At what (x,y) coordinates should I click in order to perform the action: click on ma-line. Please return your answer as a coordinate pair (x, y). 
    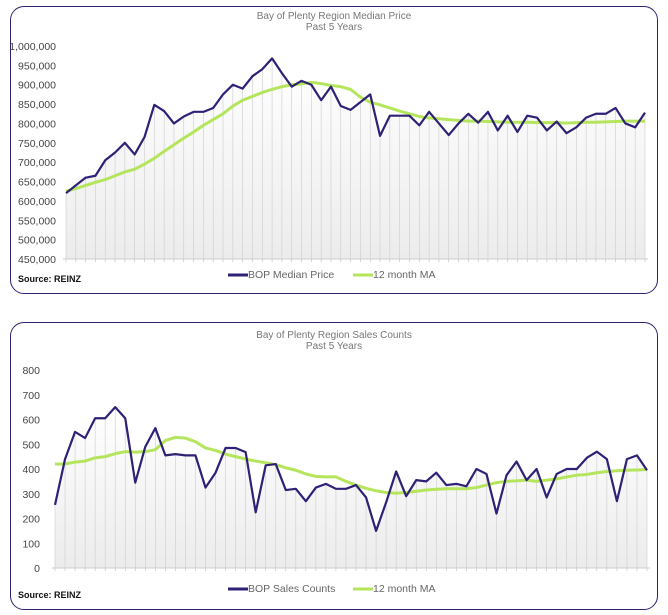
    Looking at the image, I should click on (351, 465).